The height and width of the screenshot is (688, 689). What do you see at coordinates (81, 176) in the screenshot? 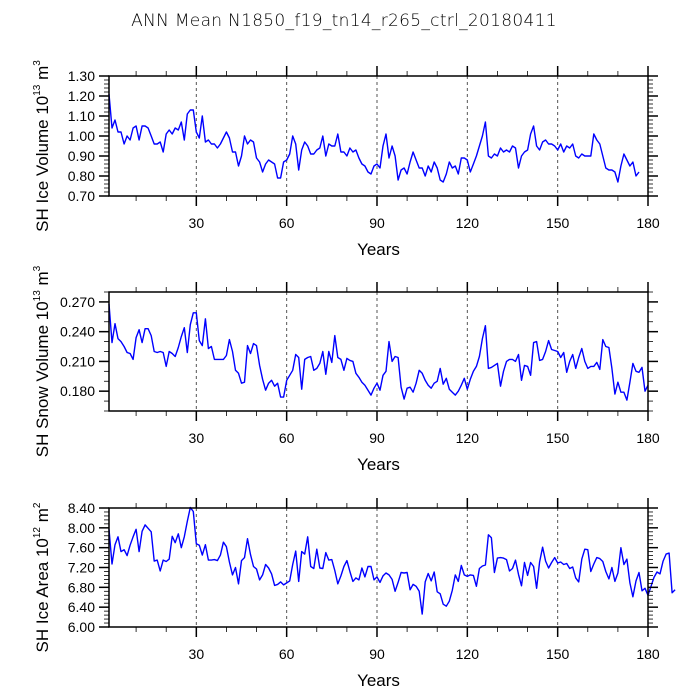
I see `y-tick-label: 0.80` at bounding box center [81, 176].